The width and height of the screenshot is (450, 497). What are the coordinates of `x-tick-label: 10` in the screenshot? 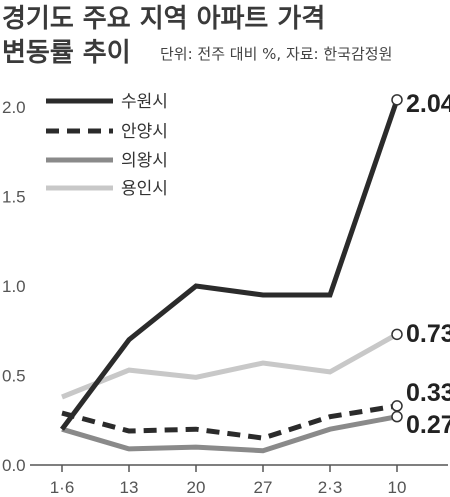 It's located at (397, 487).